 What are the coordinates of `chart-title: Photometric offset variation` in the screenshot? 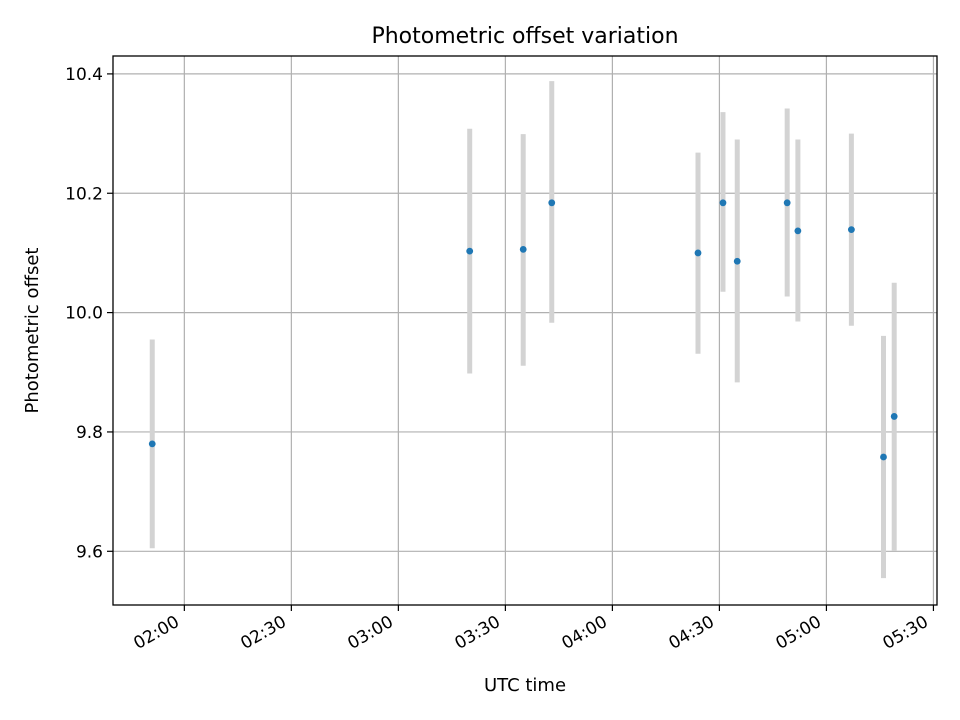 It's located at (524, 36).